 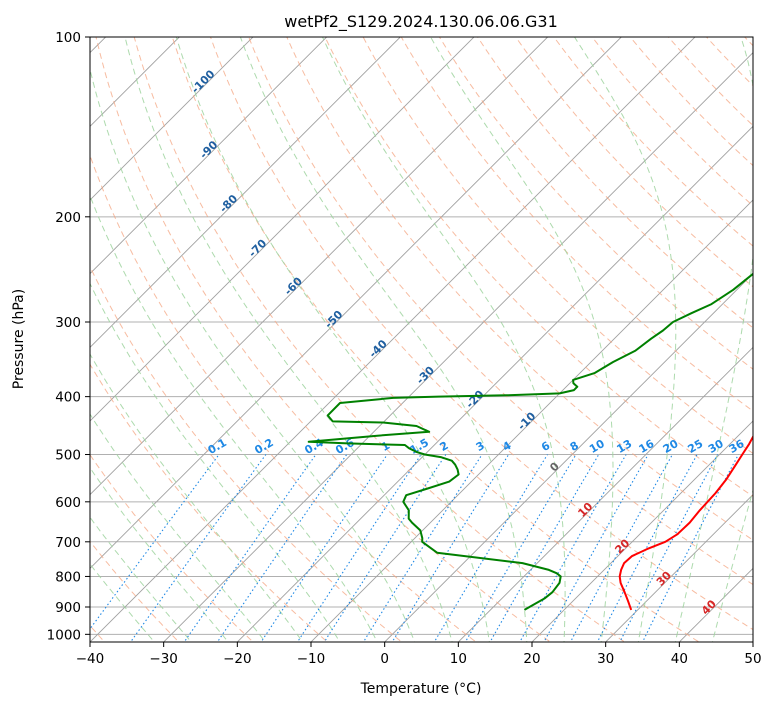 What do you see at coordinates (19, 339) in the screenshot?
I see `y-axis-title: Pressure (hPa)` at bounding box center [19, 339].